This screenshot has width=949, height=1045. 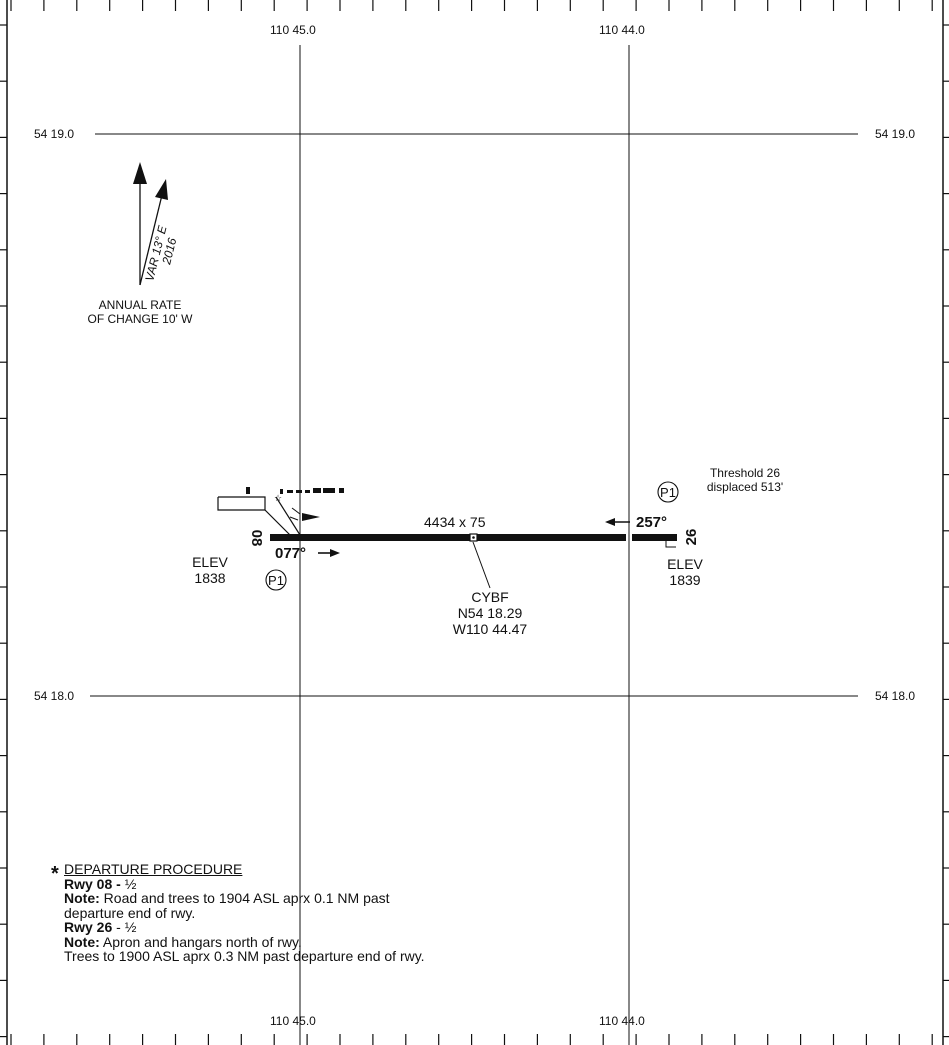 I want to click on lon-label-top-east: 110 44.0, so click(x=622, y=30).